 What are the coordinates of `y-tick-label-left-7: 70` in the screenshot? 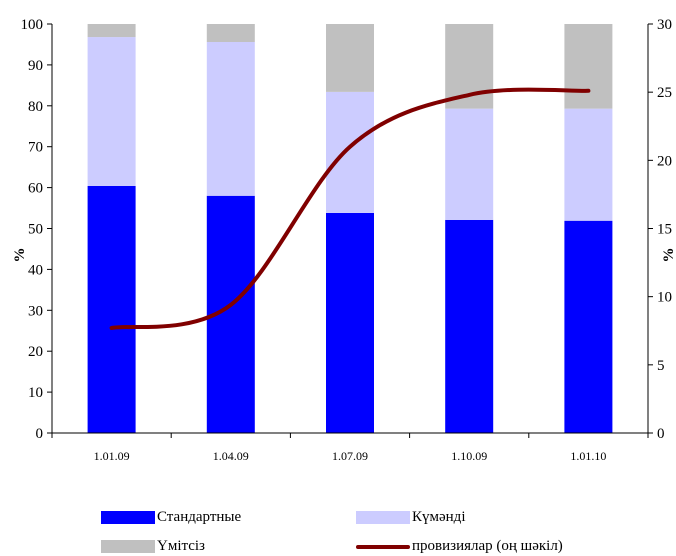 It's located at (35, 148).